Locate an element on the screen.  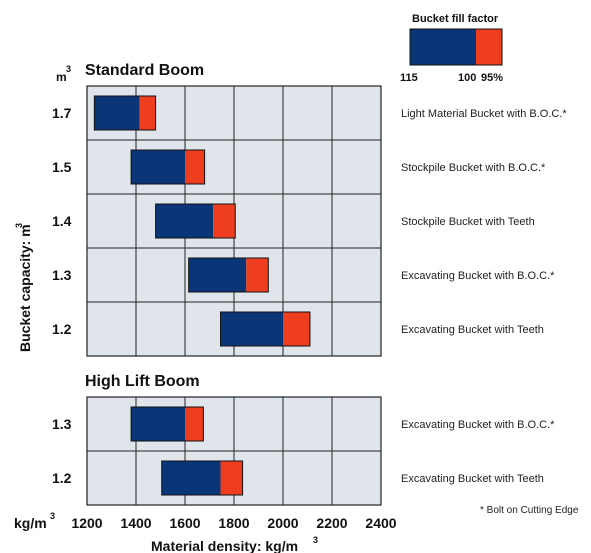
x-axis-title: Material density: kg/m 3 is located at coordinates (234, 544).